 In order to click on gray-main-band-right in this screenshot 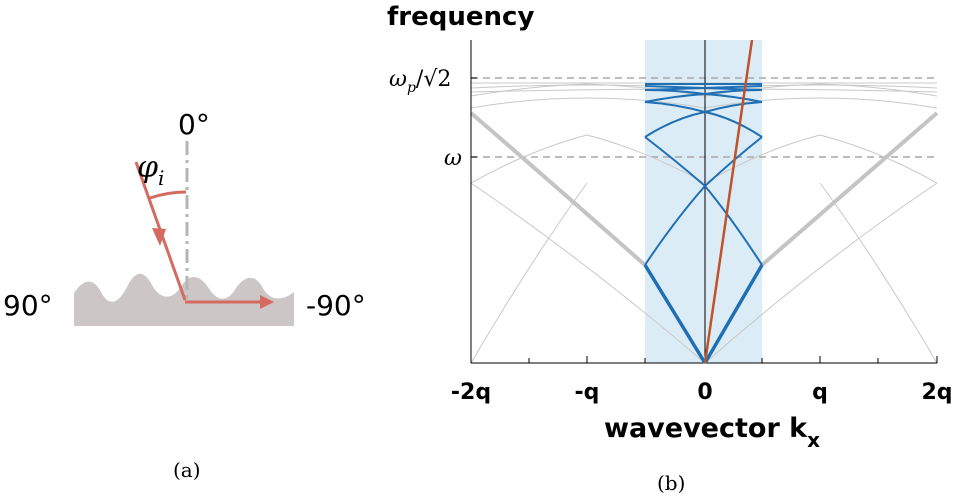, I will do `click(849, 189)`.